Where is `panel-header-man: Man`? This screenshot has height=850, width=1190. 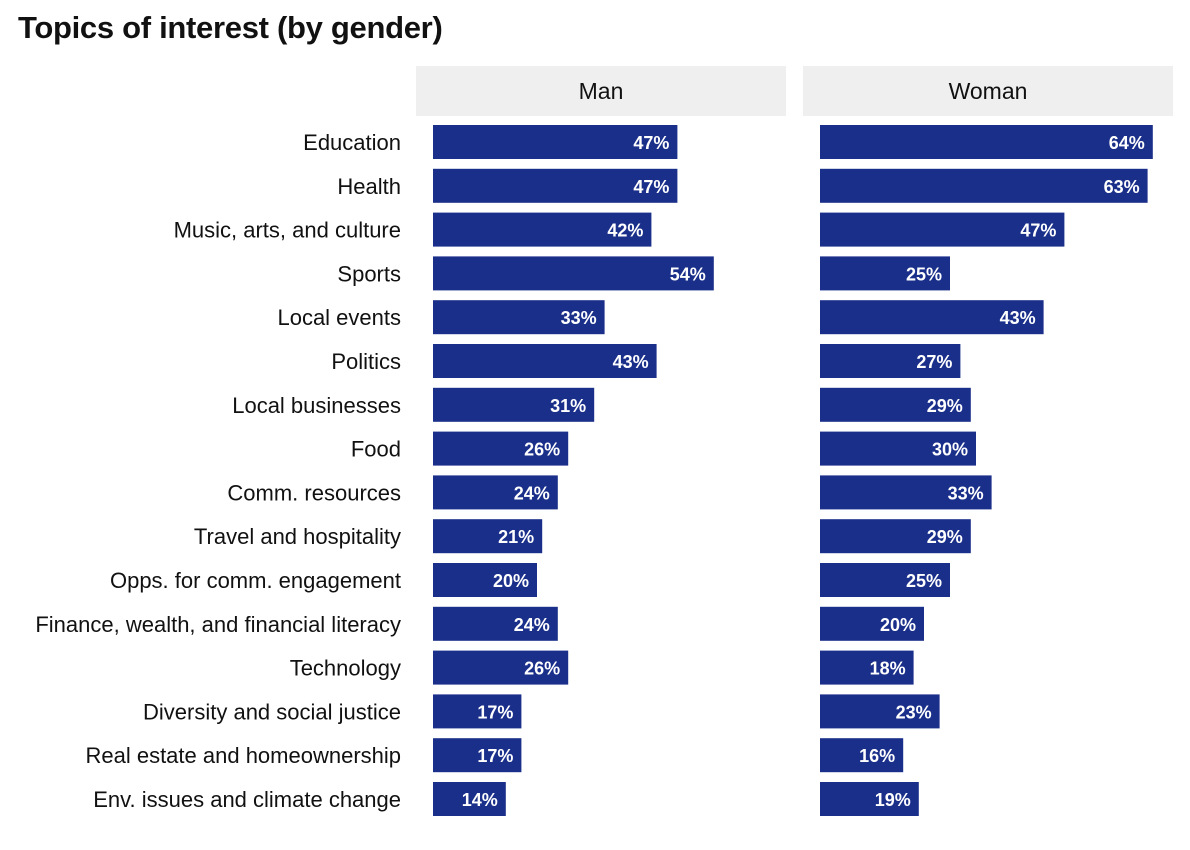 panel-header-man: Man is located at coordinates (601, 91).